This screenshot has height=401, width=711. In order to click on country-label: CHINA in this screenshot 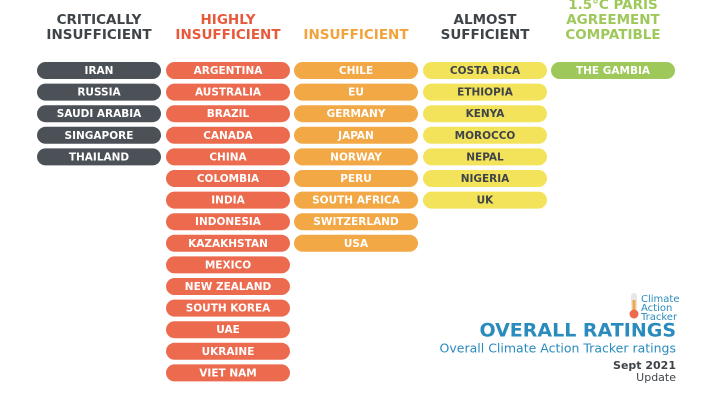, I will do `click(228, 157)`.